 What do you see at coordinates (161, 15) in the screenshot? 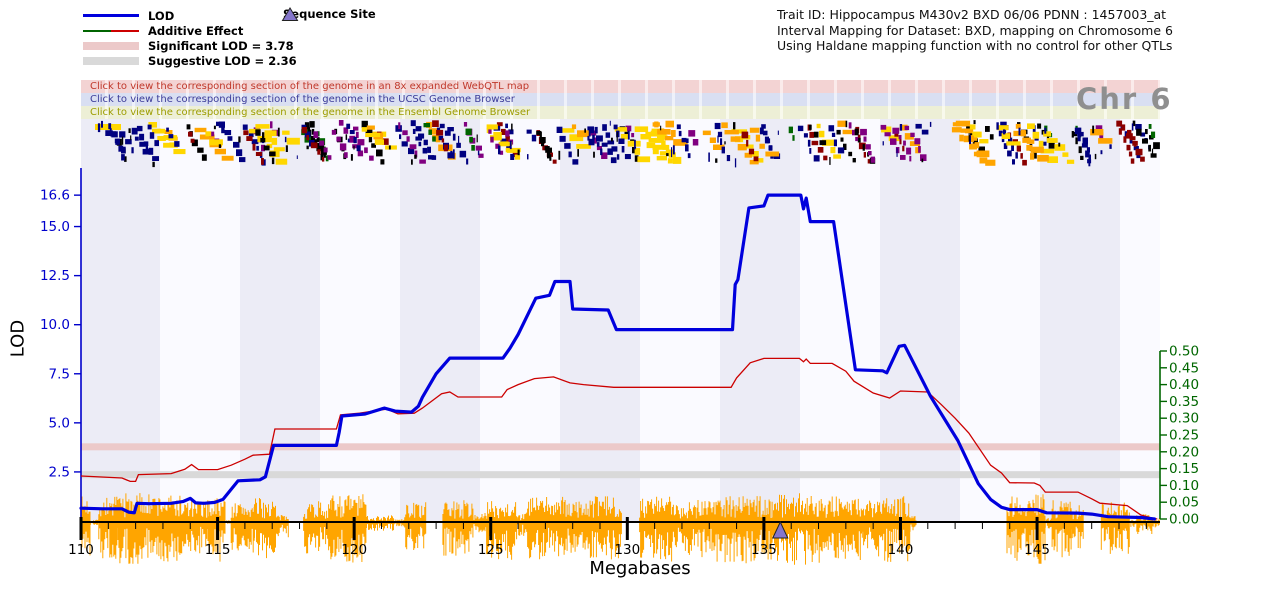
I see `legend-label-lod: LOD` at bounding box center [161, 15].